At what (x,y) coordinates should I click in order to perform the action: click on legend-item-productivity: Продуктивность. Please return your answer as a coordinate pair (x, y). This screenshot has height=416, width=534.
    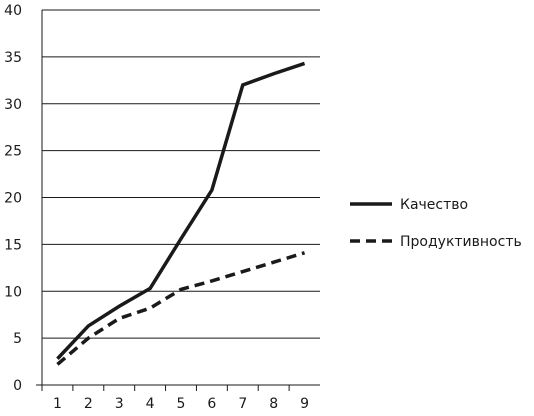
    Looking at the image, I should click on (436, 242).